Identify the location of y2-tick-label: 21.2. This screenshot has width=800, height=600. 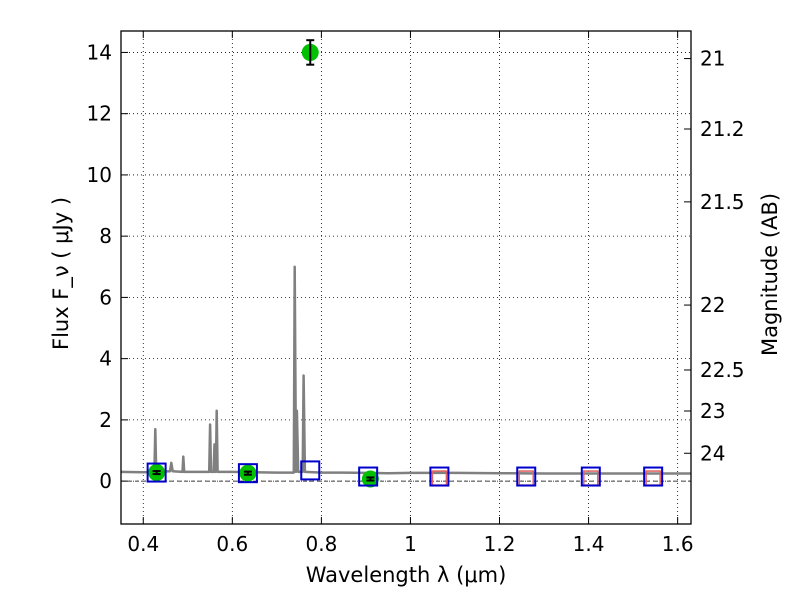
(722, 129).